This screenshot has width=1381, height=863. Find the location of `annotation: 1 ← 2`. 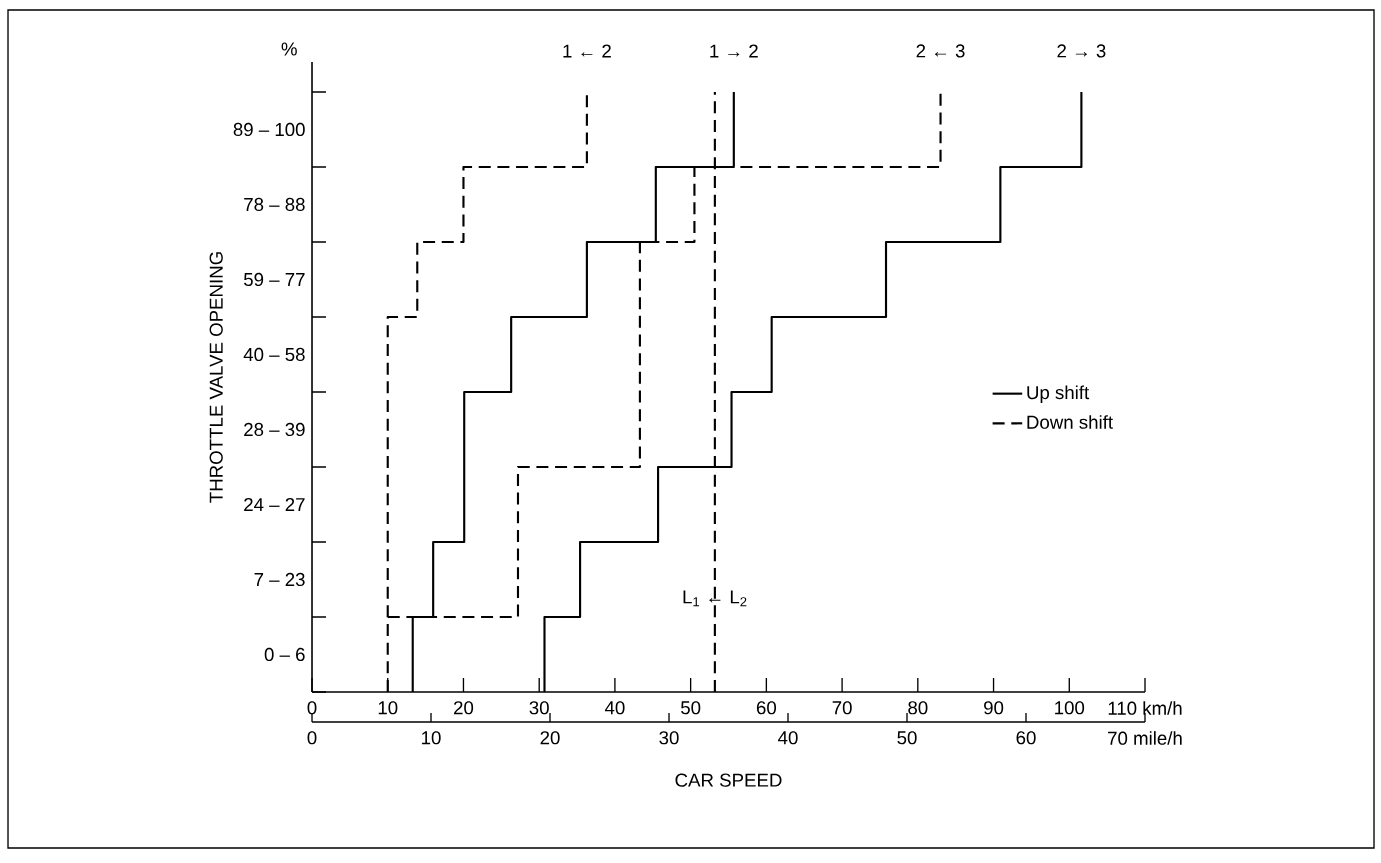

annotation: 1 ← 2 is located at coordinates (587, 51).